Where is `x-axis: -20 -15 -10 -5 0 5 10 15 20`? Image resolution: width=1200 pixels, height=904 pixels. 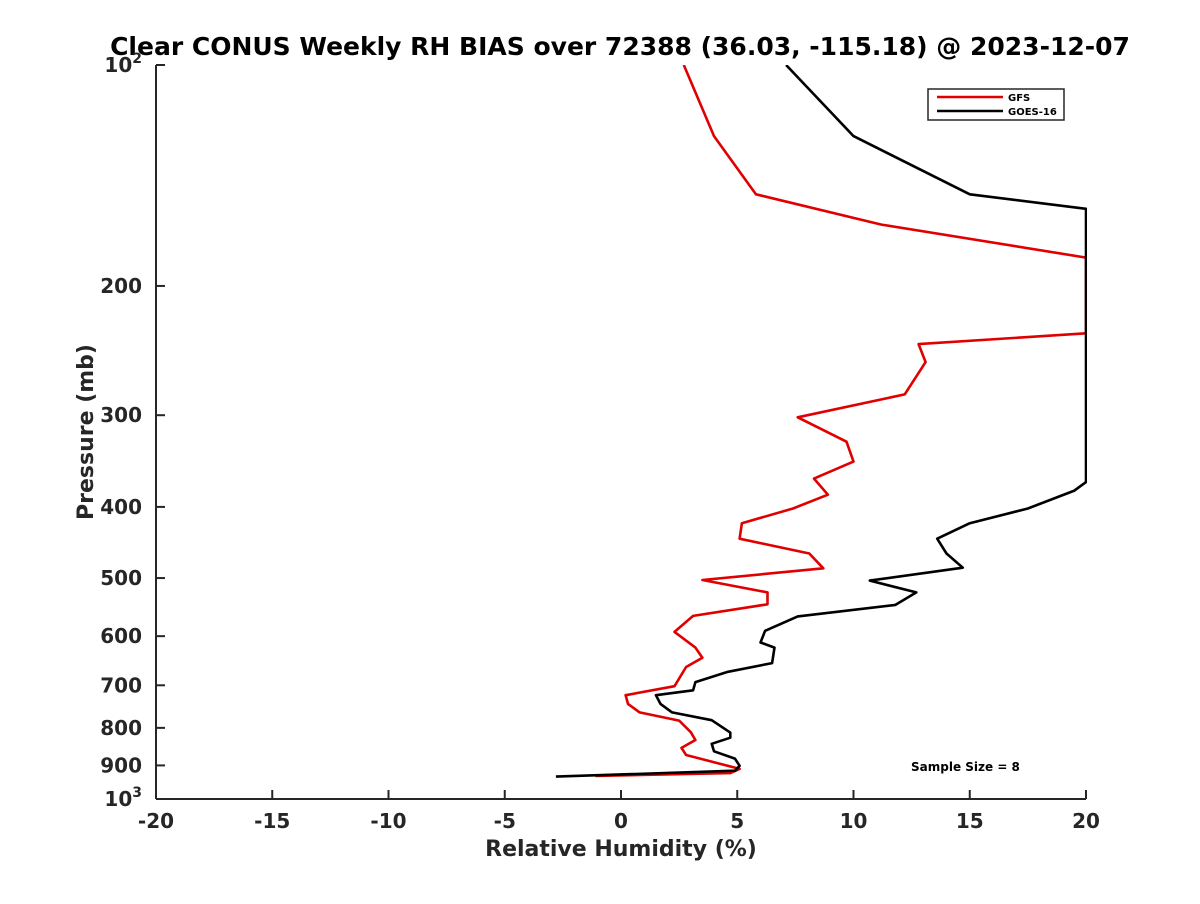
x-axis: -20 -15 -10 -5 0 5 10 15 20 is located at coordinates (619, 811).